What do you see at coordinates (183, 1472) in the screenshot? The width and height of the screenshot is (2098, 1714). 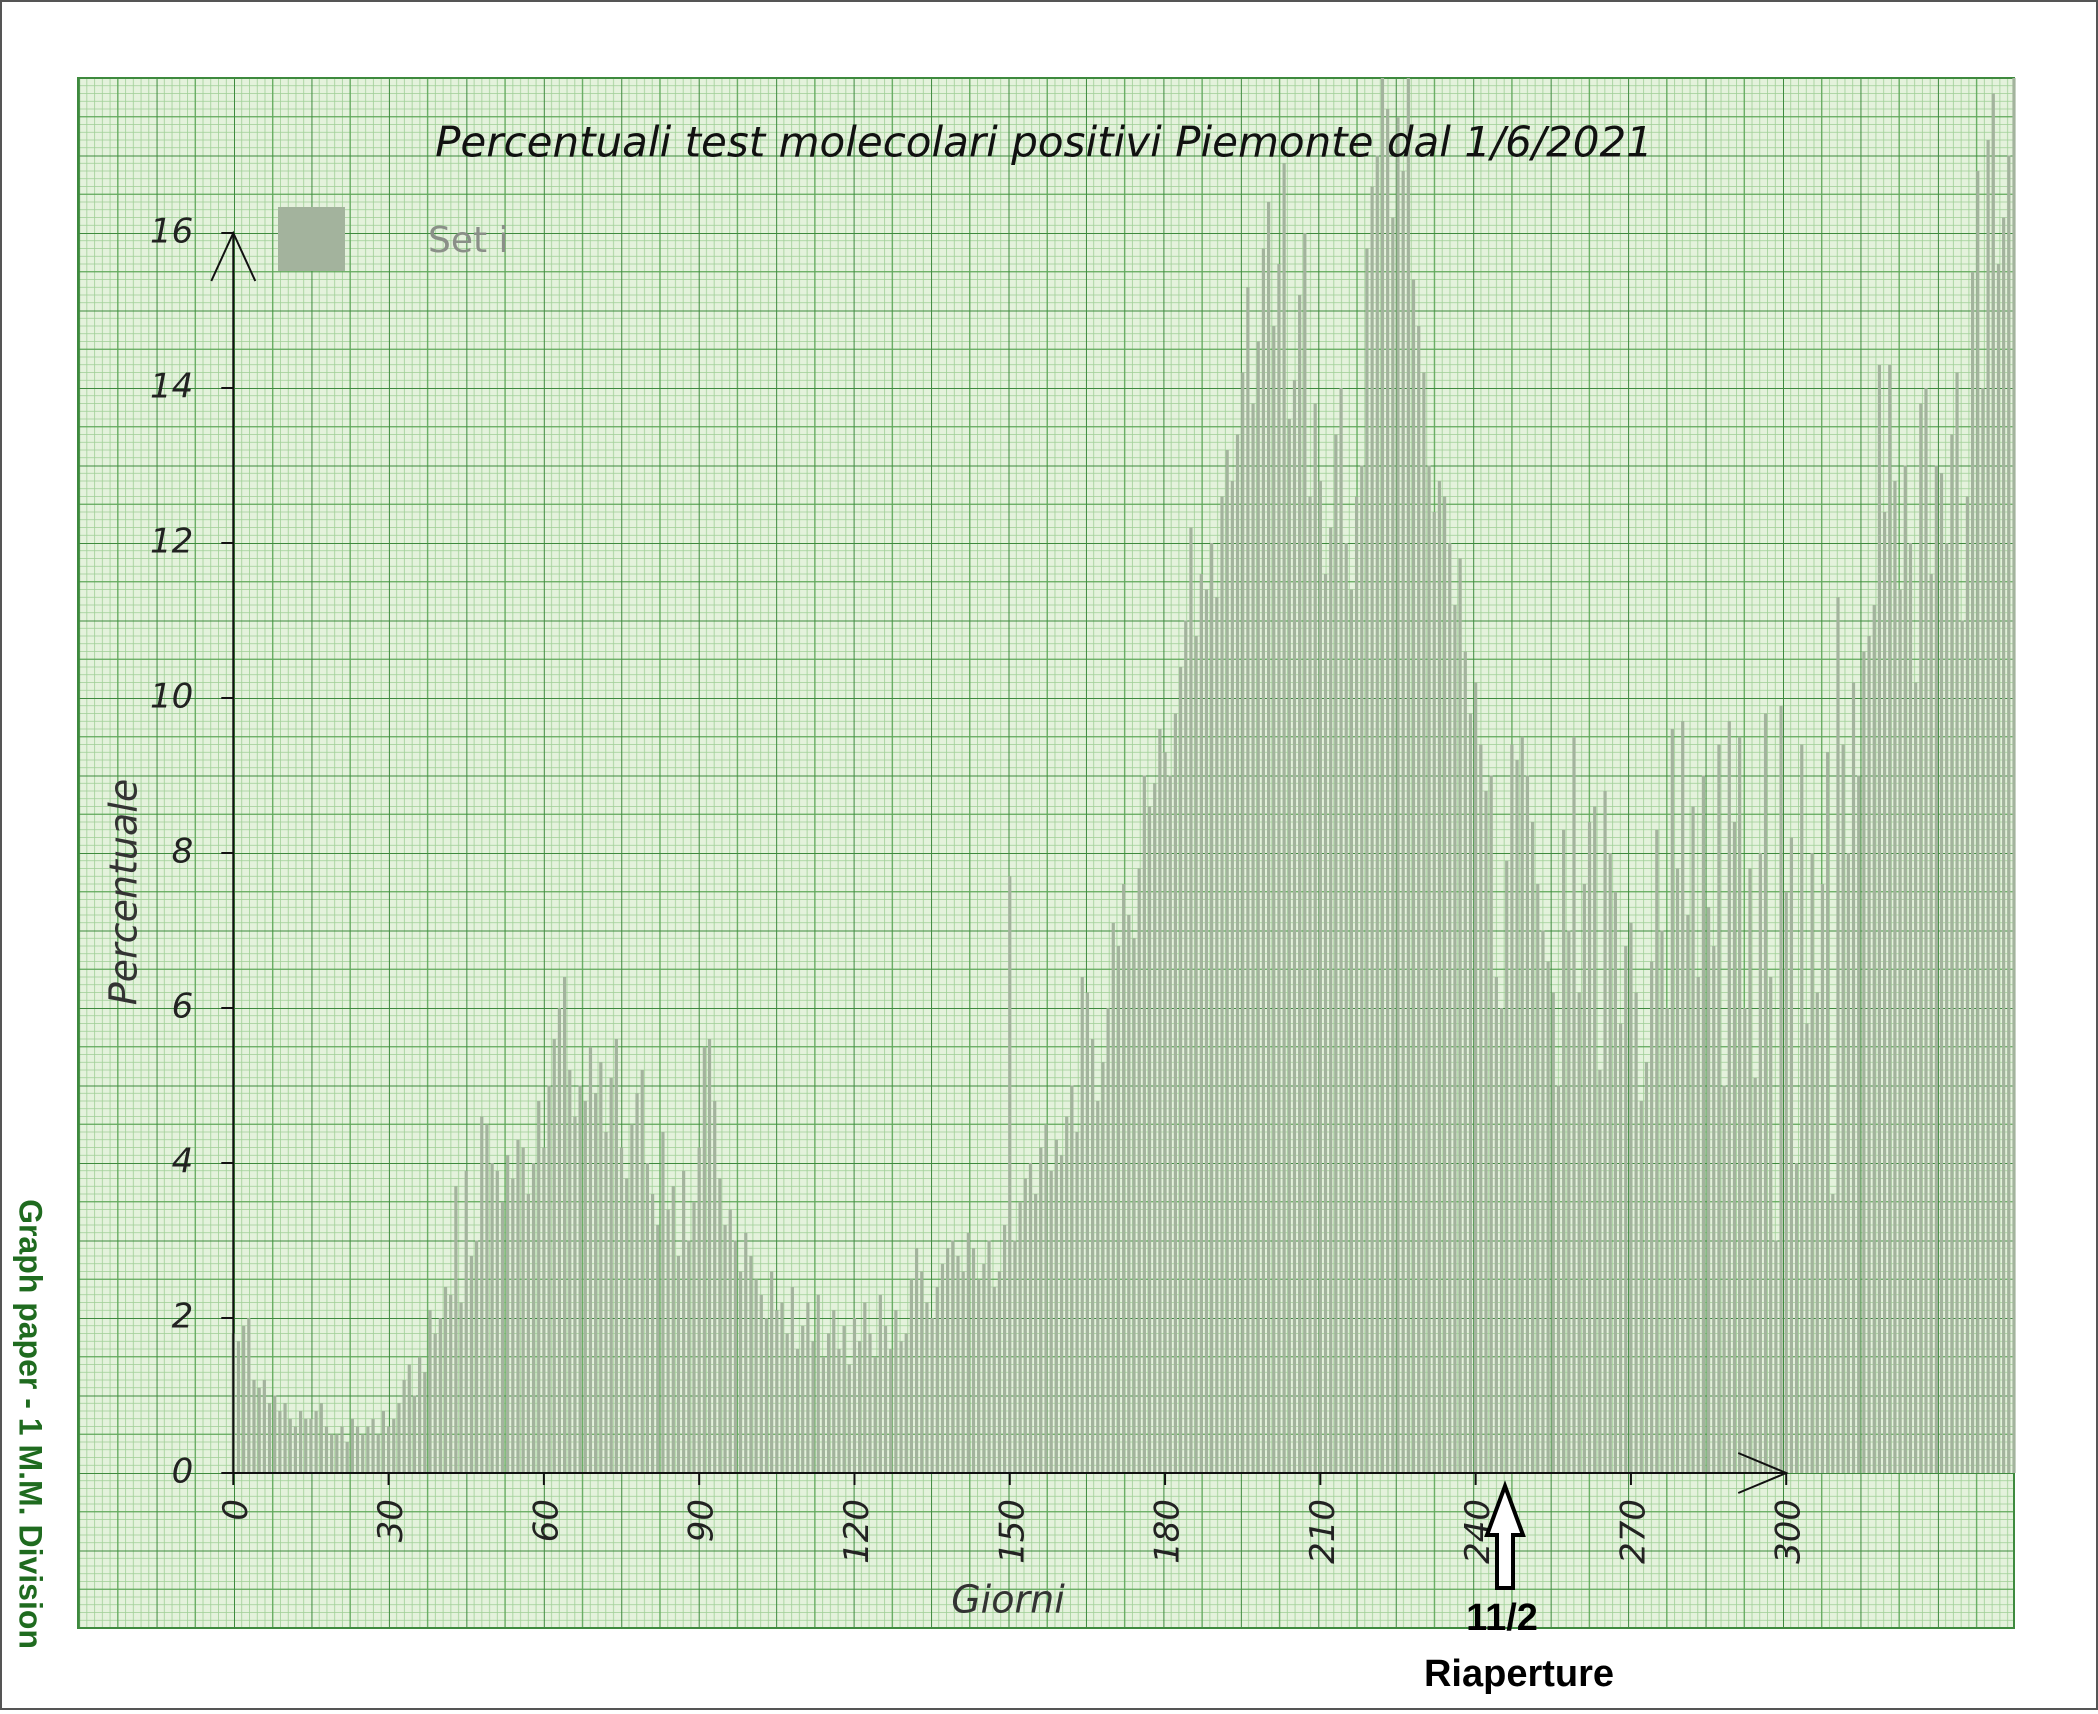 I see `y-tick-label: 0` at bounding box center [183, 1472].